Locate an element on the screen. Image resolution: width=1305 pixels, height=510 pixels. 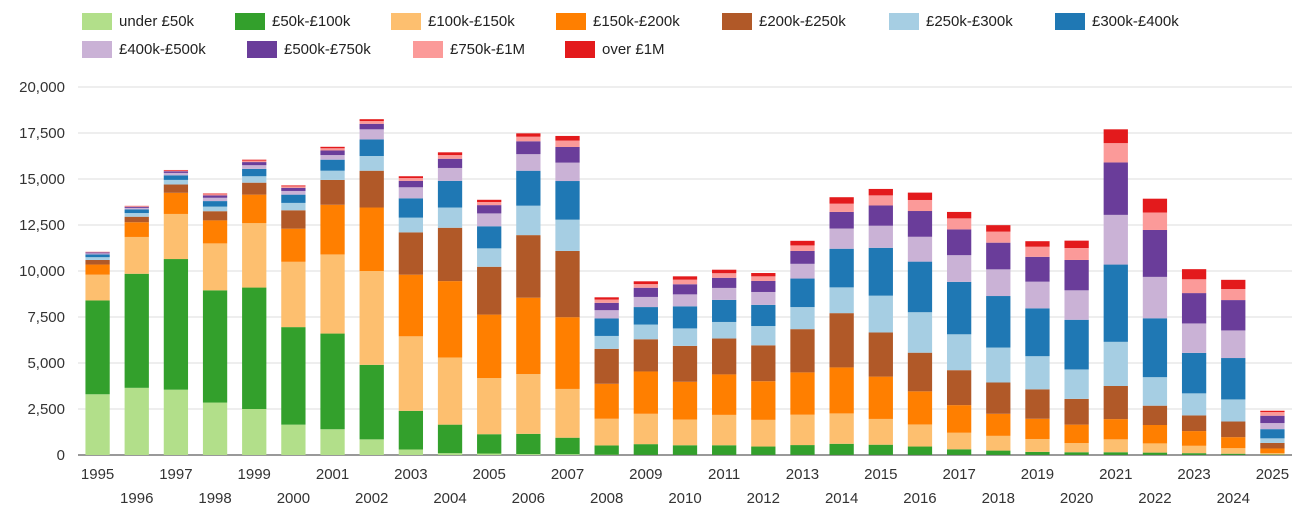
x-tick-label: 2008 is located at coordinates (606, 498).